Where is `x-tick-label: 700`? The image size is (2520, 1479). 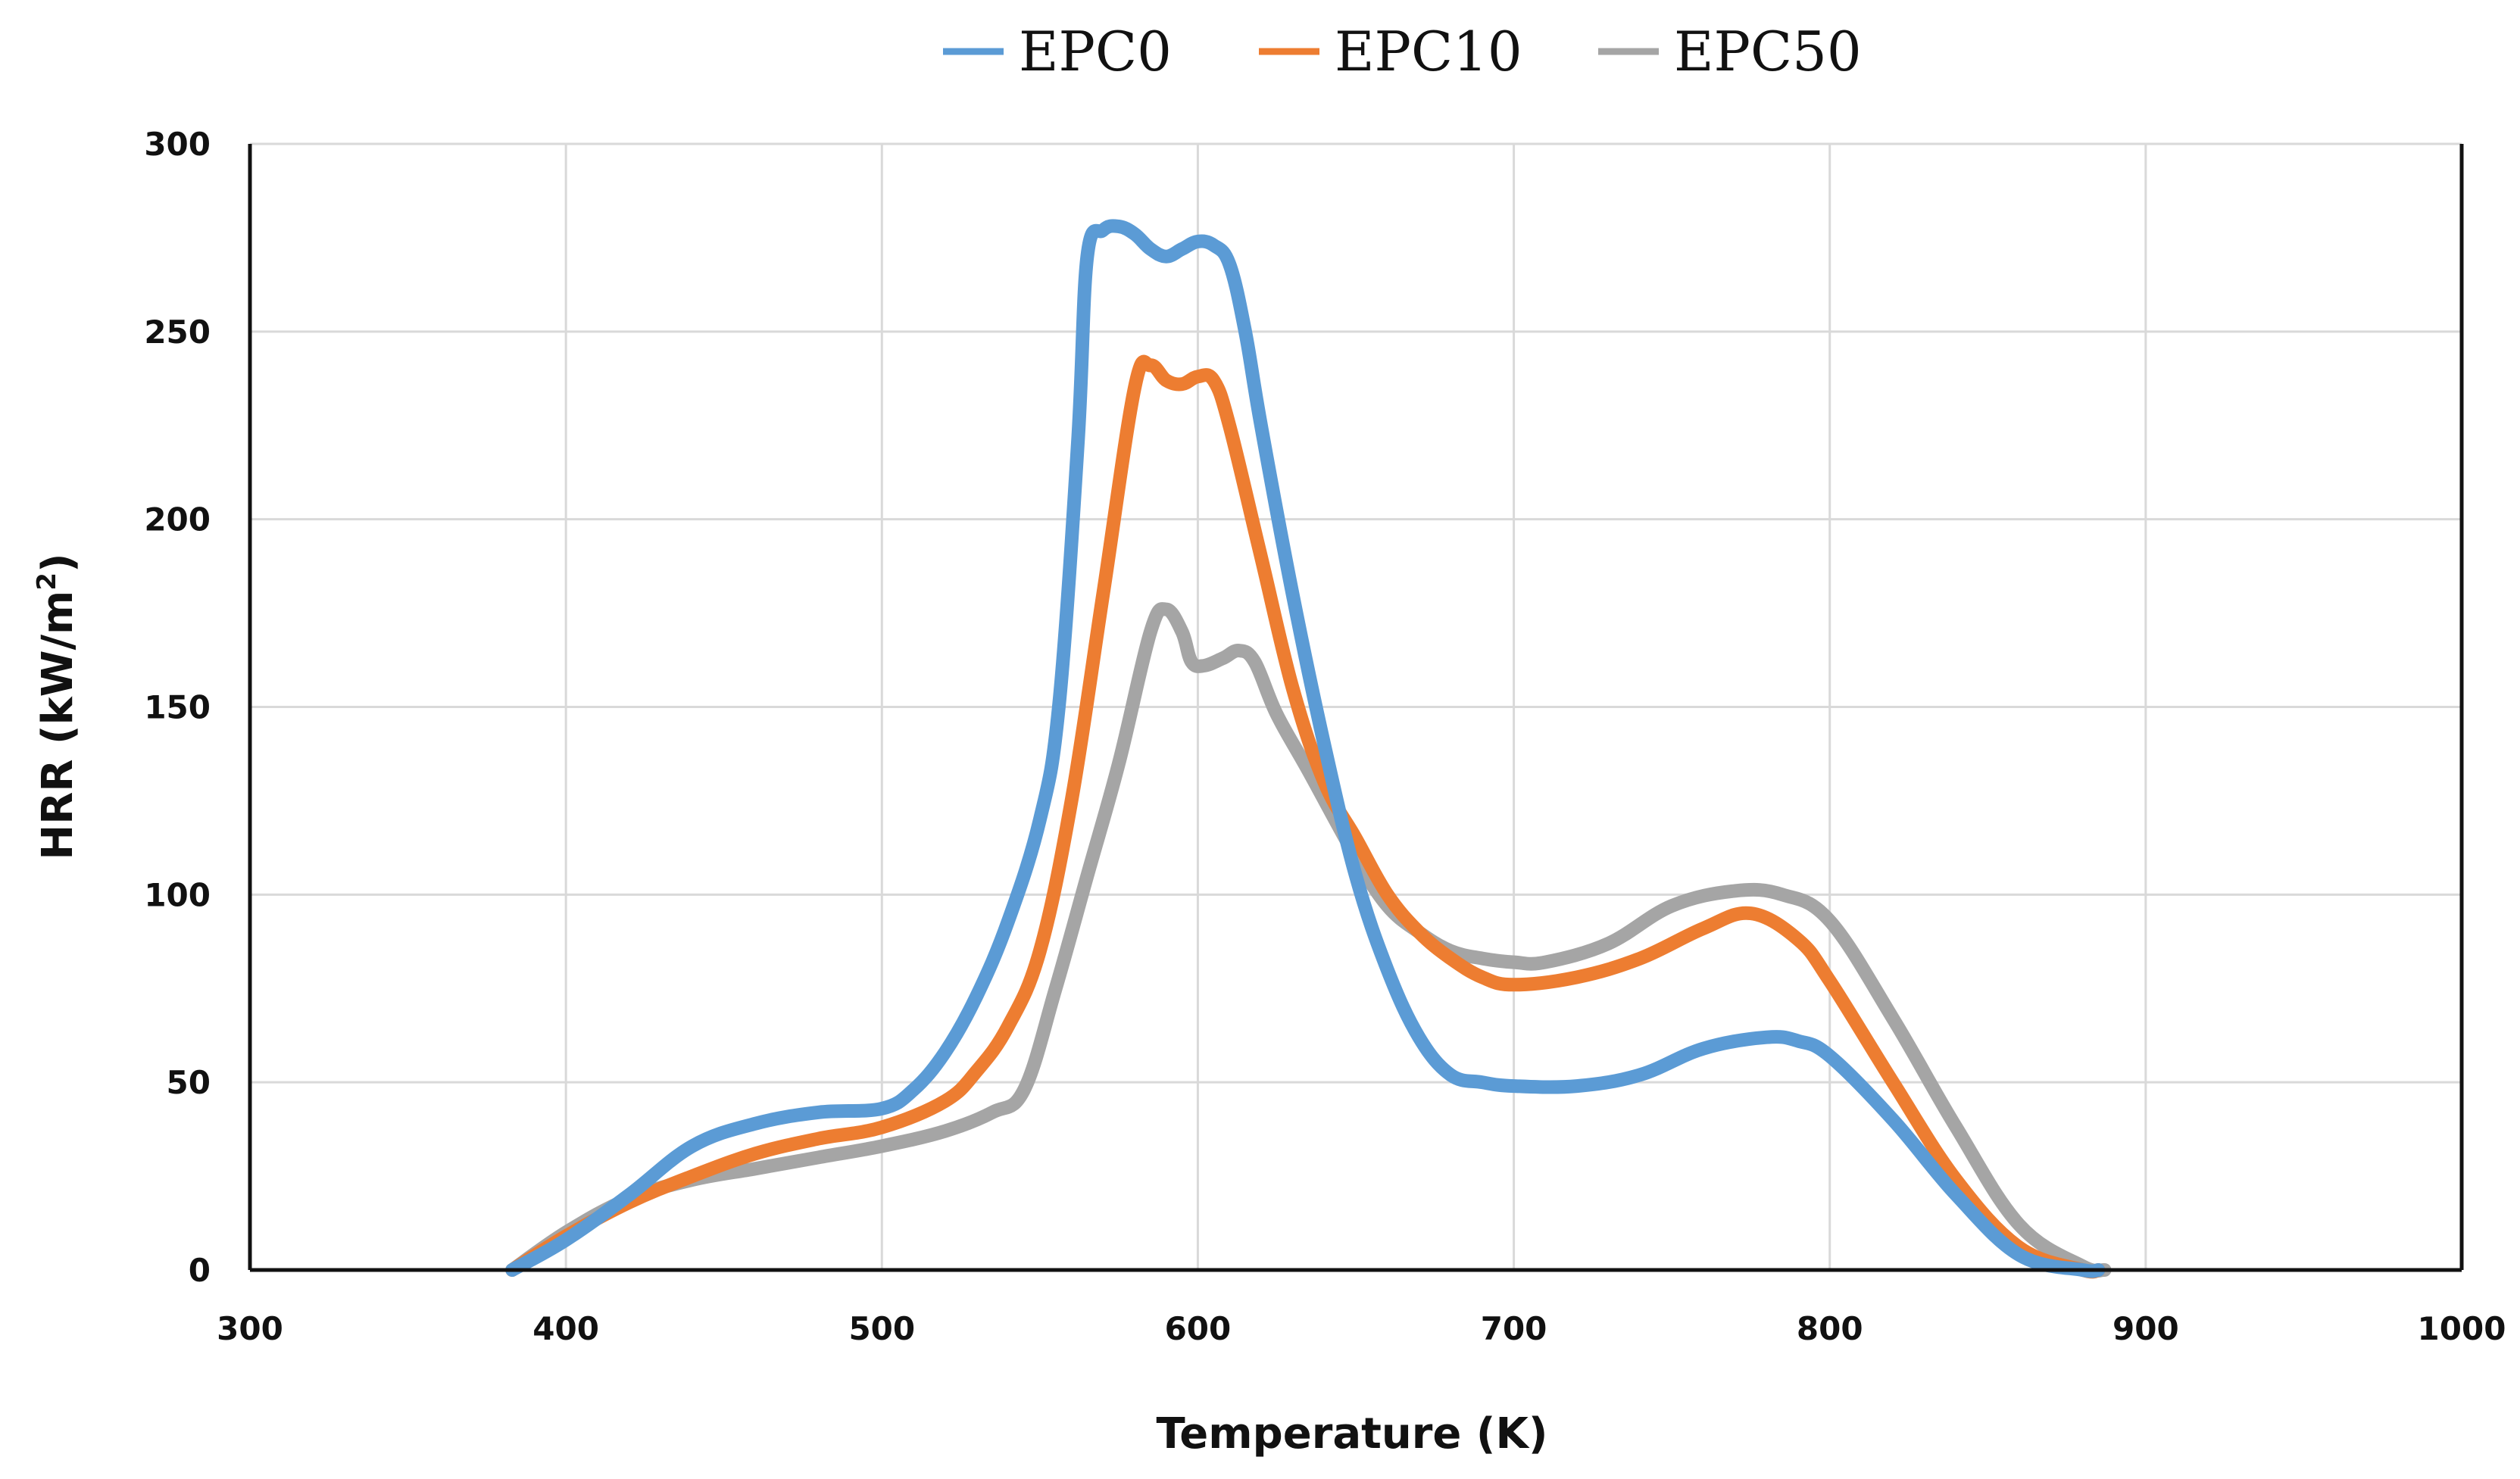 x-tick-label: 700 is located at coordinates (1514, 1328).